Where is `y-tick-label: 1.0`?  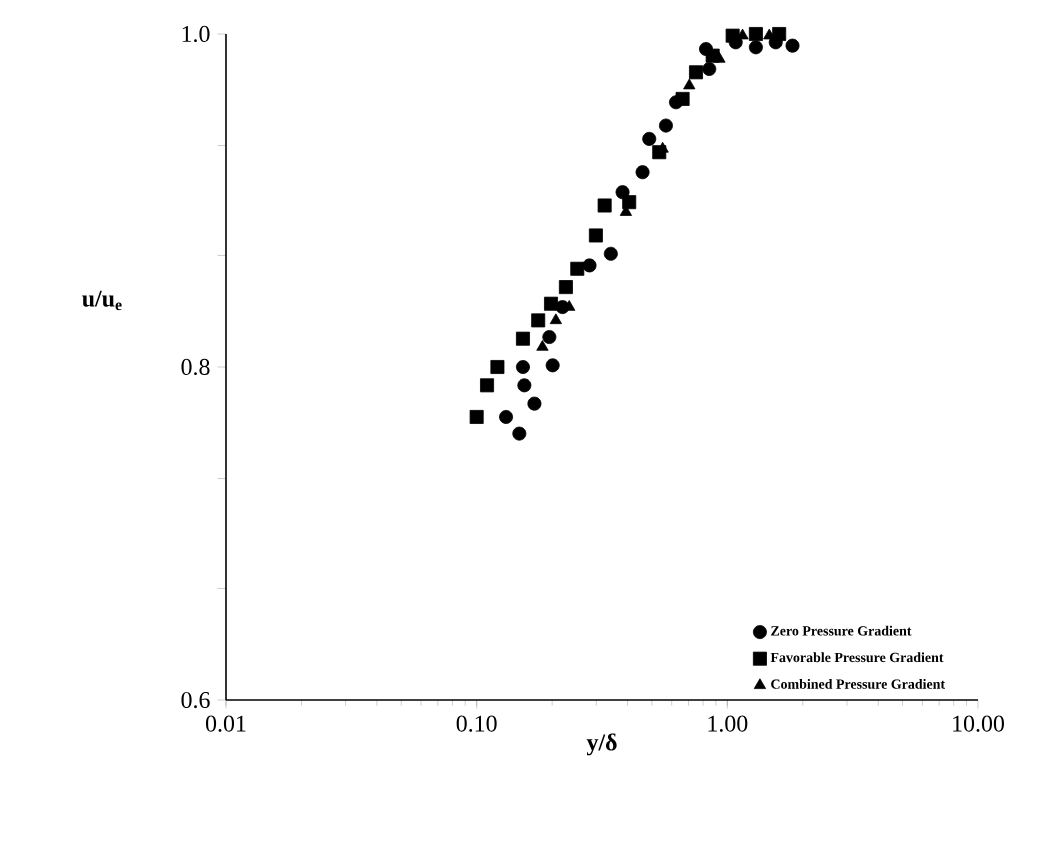
y-tick-label: 1.0 is located at coordinates (196, 34).